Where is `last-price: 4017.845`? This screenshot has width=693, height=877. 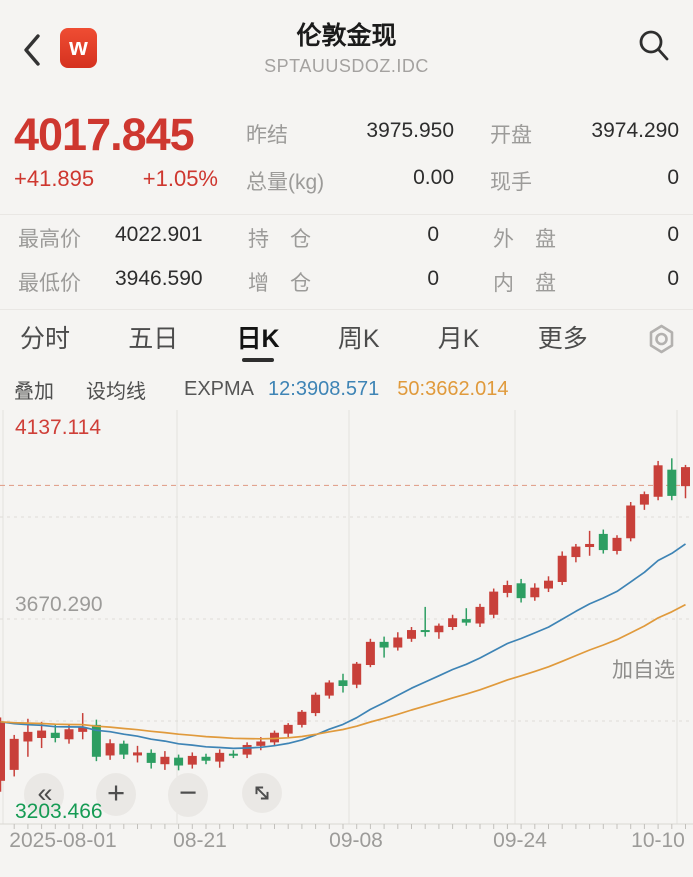
last-price: 4017.845 is located at coordinates (104, 134).